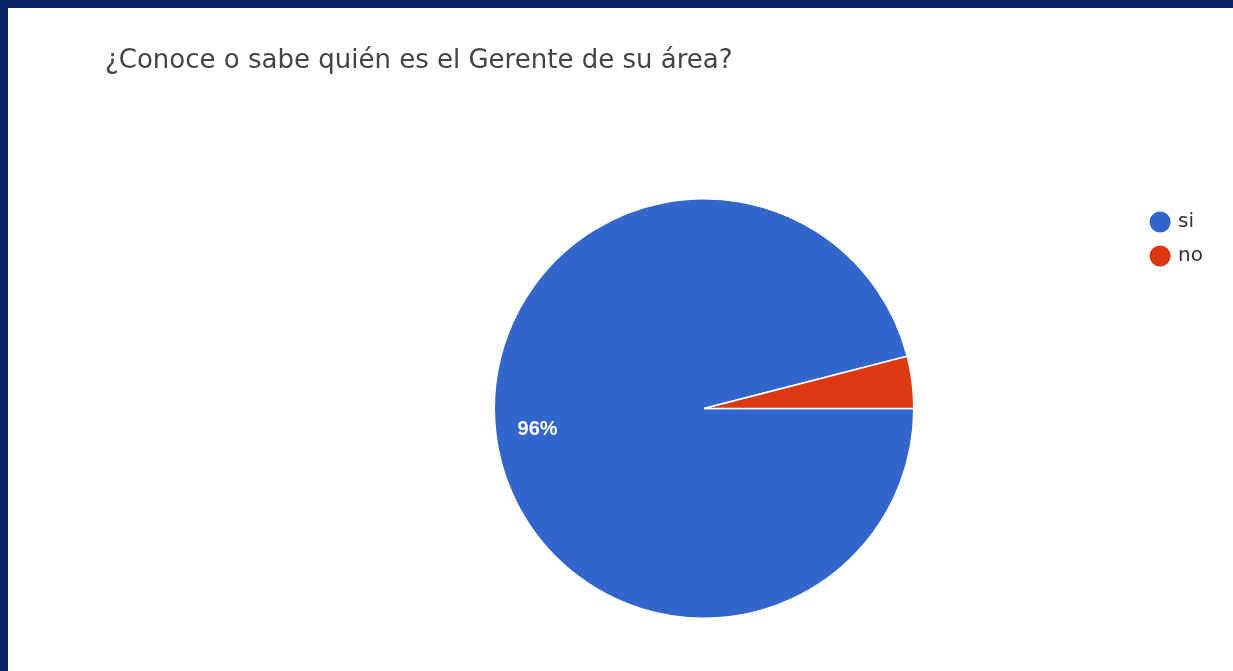 The height and width of the screenshot is (671, 1233). I want to click on data-label: 96%, so click(537, 428).